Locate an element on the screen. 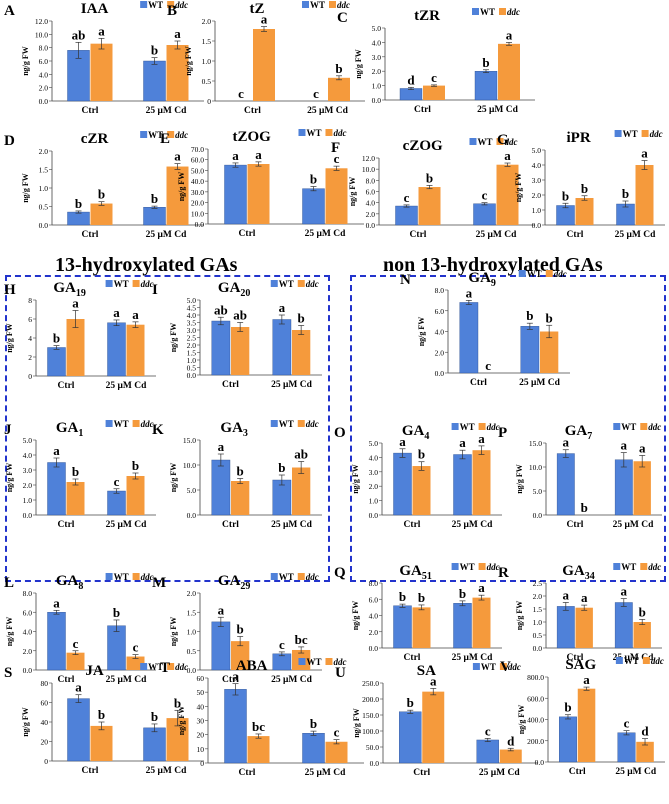  y-tick-label-a: 10.0 is located at coordinates (41, 34).